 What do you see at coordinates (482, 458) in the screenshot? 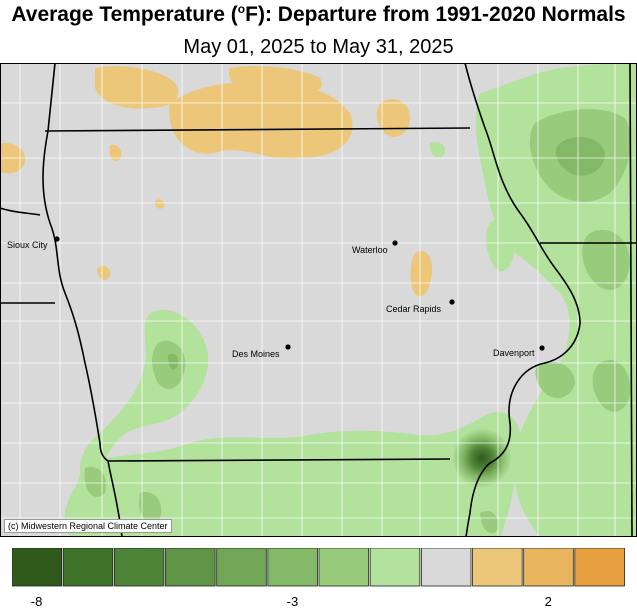
I see `southeast-cool-core` at bounding box center [482, 458].